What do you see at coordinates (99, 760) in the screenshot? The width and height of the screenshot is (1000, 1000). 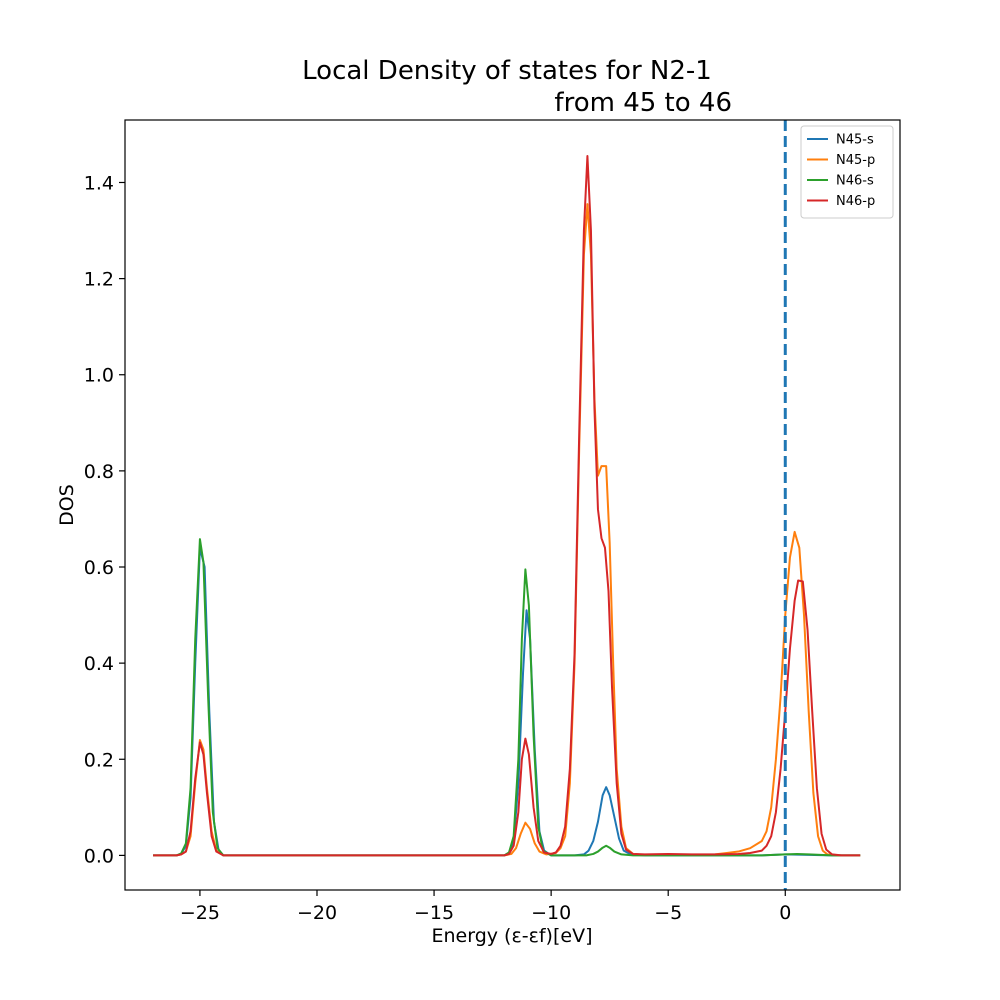 I see `y-tick-label: 0.2` at bounding box center [99, 760].